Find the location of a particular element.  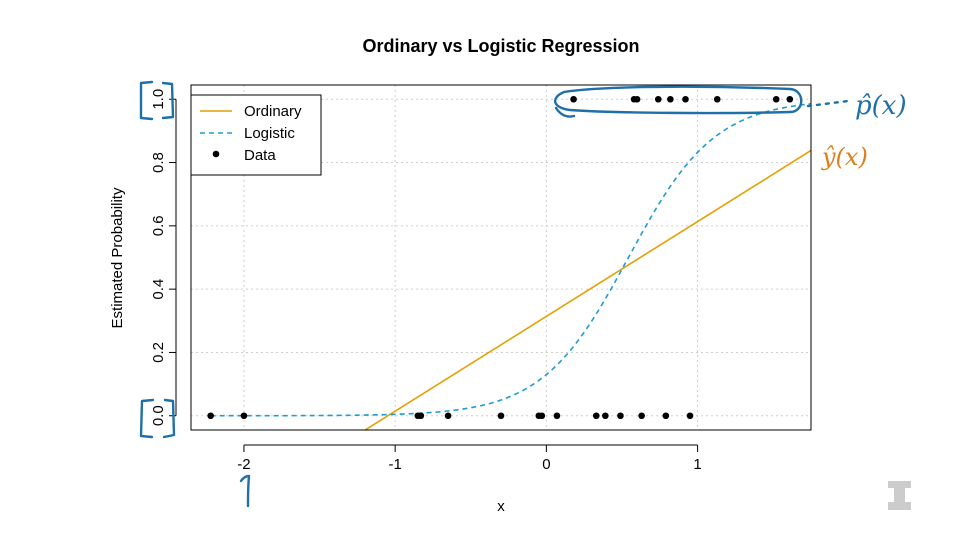

y-tick-label: 0.0 is located at coordinates (158, 415).